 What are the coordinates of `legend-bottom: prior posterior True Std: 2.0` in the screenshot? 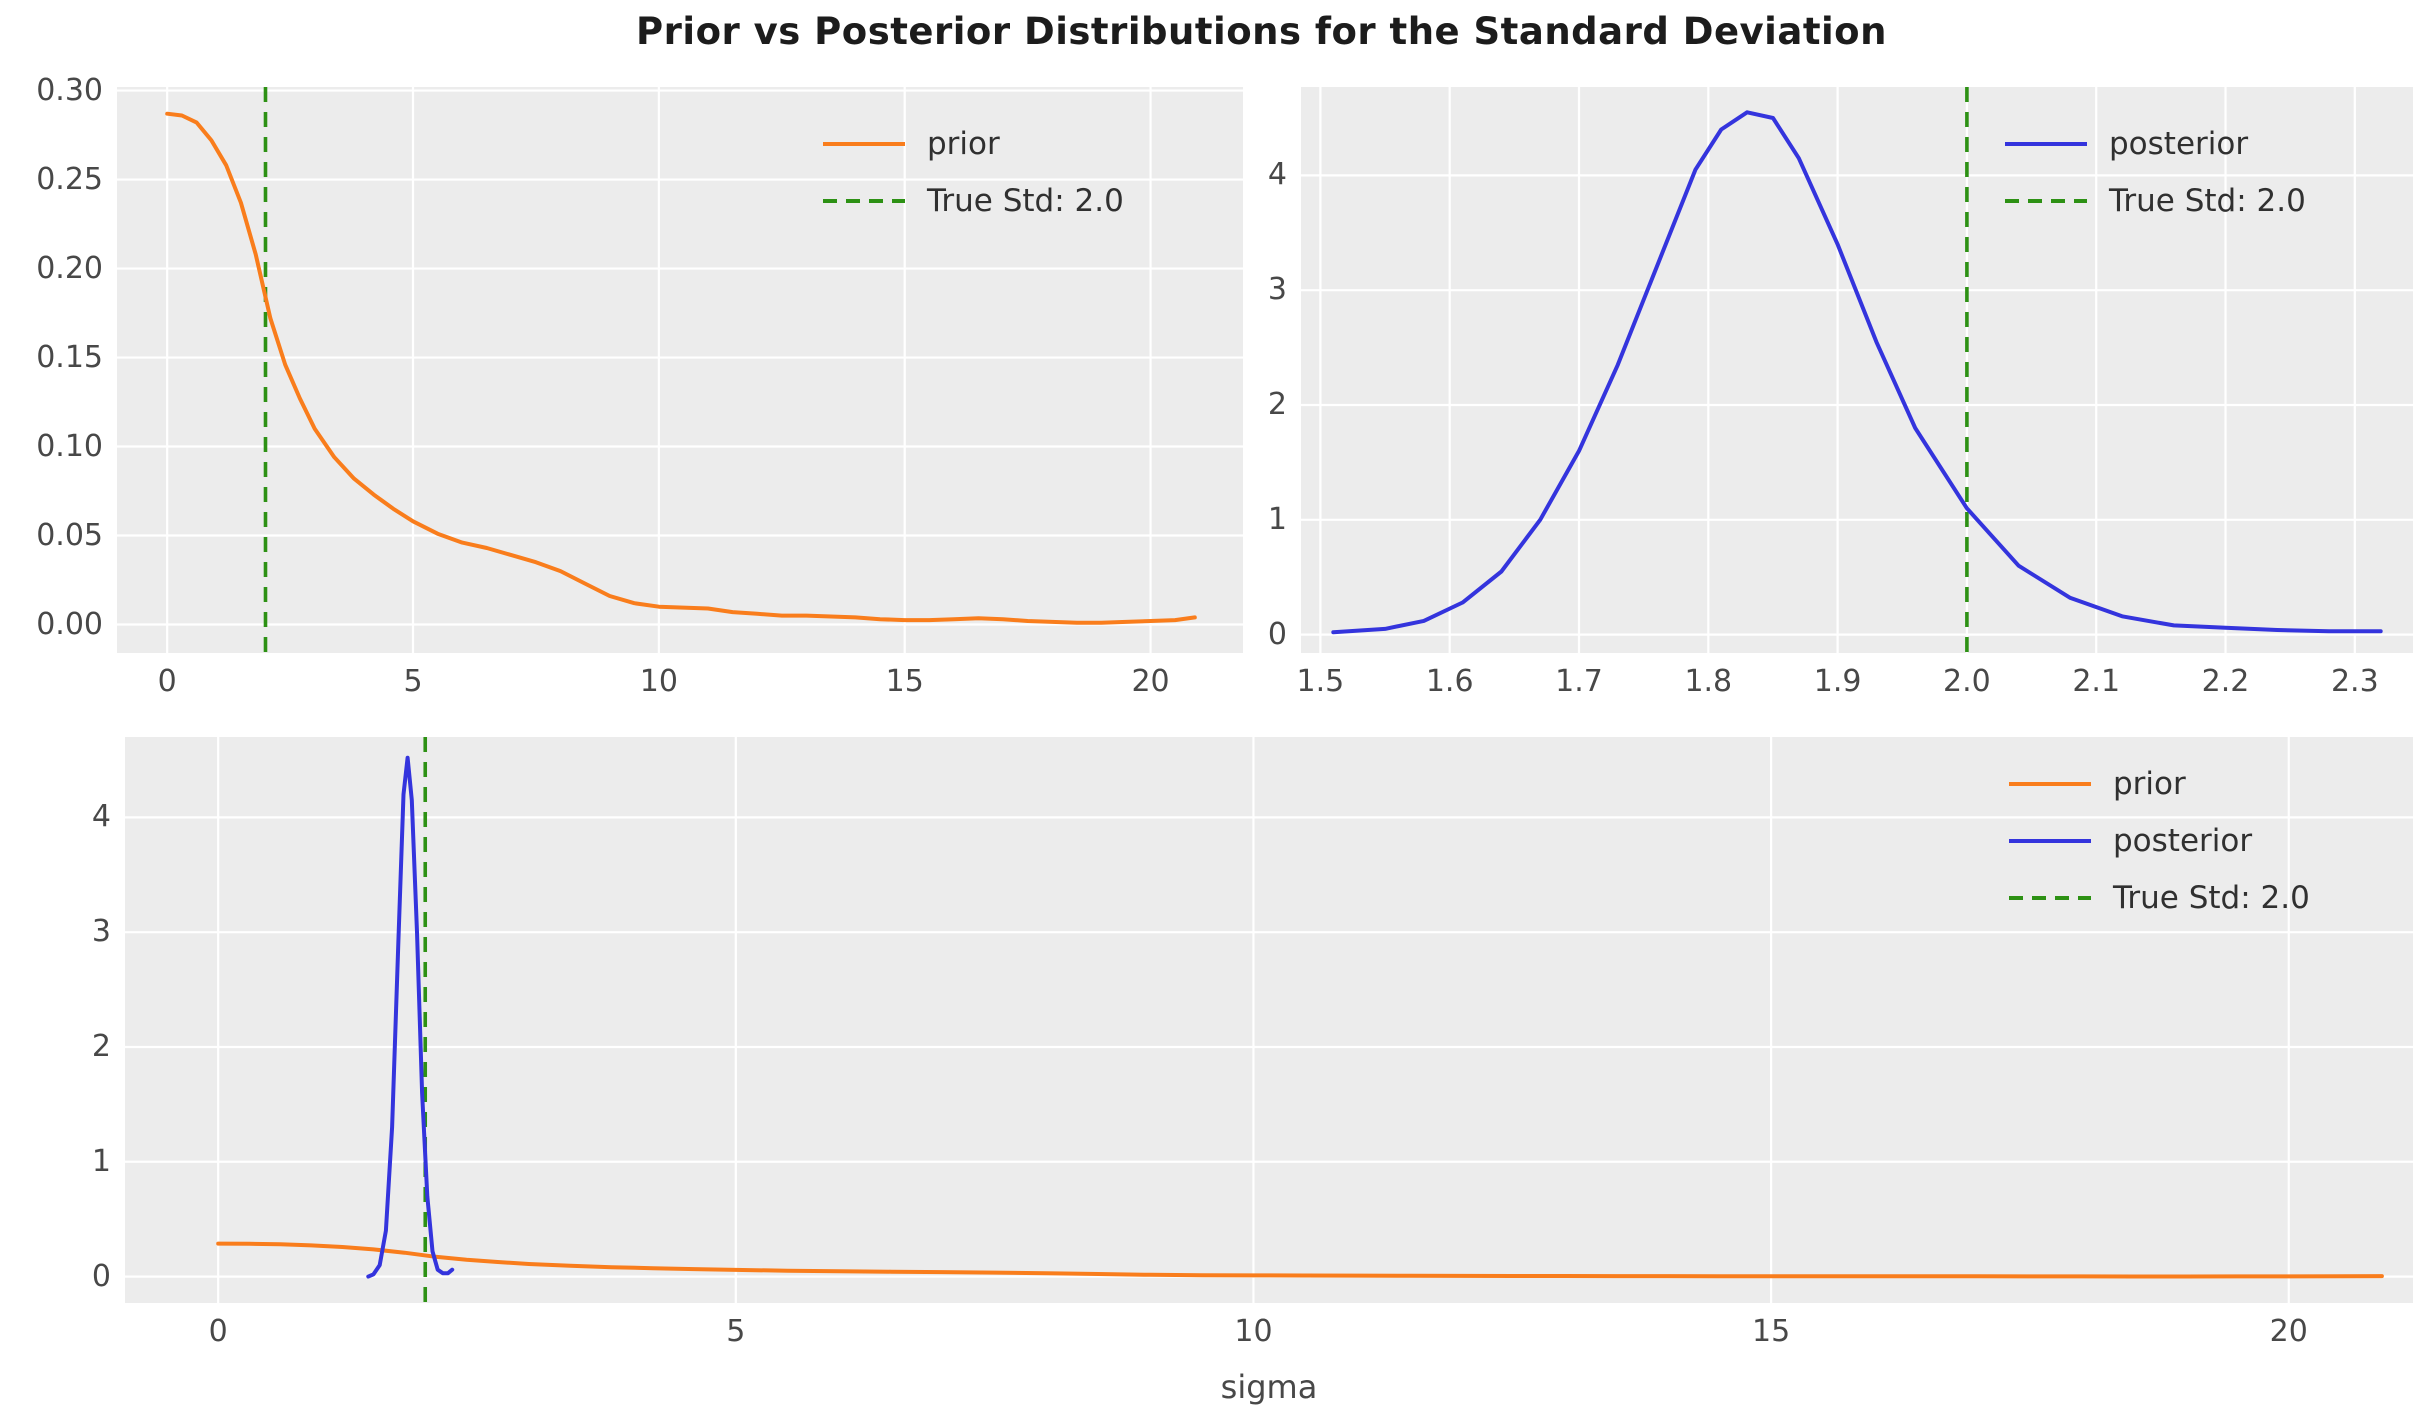 It's located at (2159, 840).